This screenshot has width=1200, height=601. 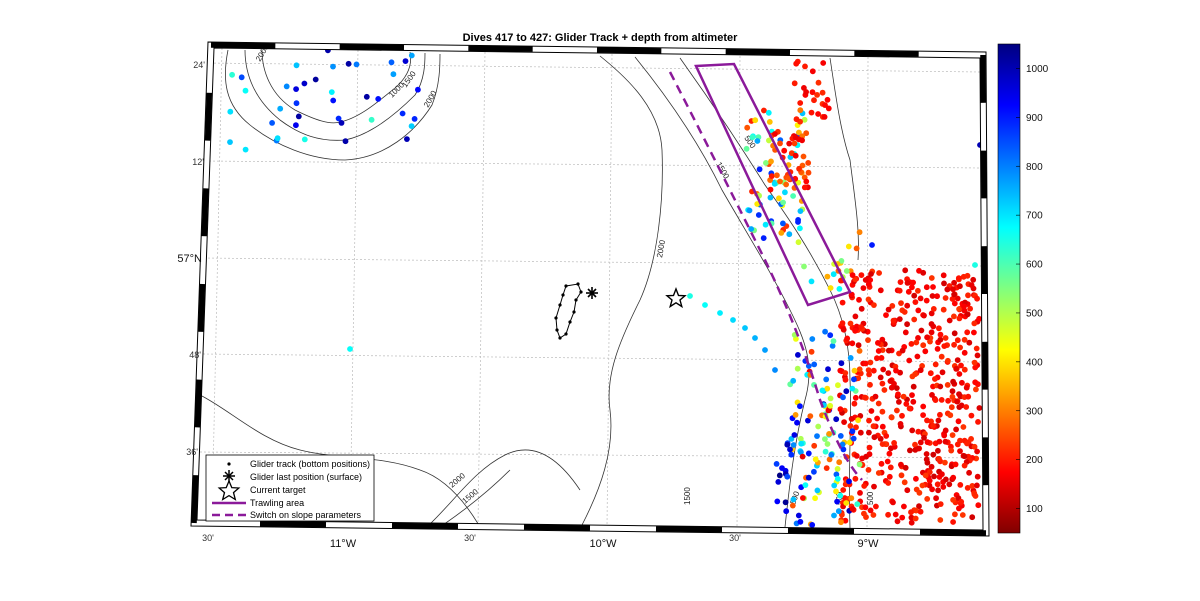 What do you see at coordinates (277, 503) in the screenshot?
I see `legend-label: Trawling area` at bounding box center [277, 503].